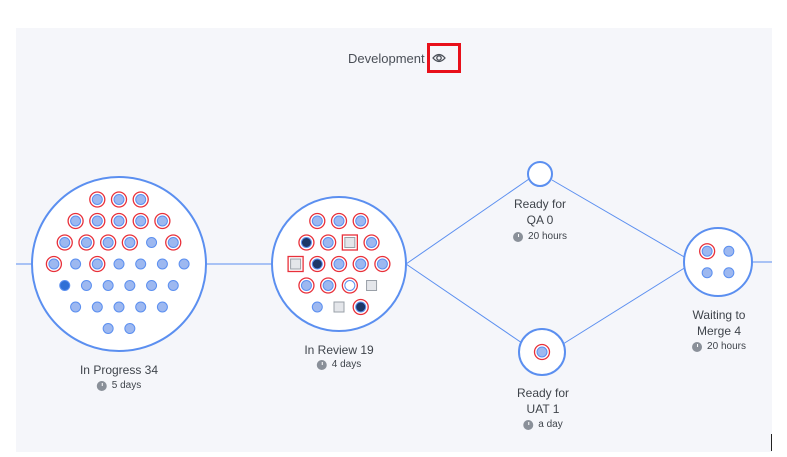 The height and width of the screenshot is (457, 787). What do you see at coordinates (543, 424) in the screenshot?
I see `stage-time-ready-uat: a day` at bounding box center [543, 424].